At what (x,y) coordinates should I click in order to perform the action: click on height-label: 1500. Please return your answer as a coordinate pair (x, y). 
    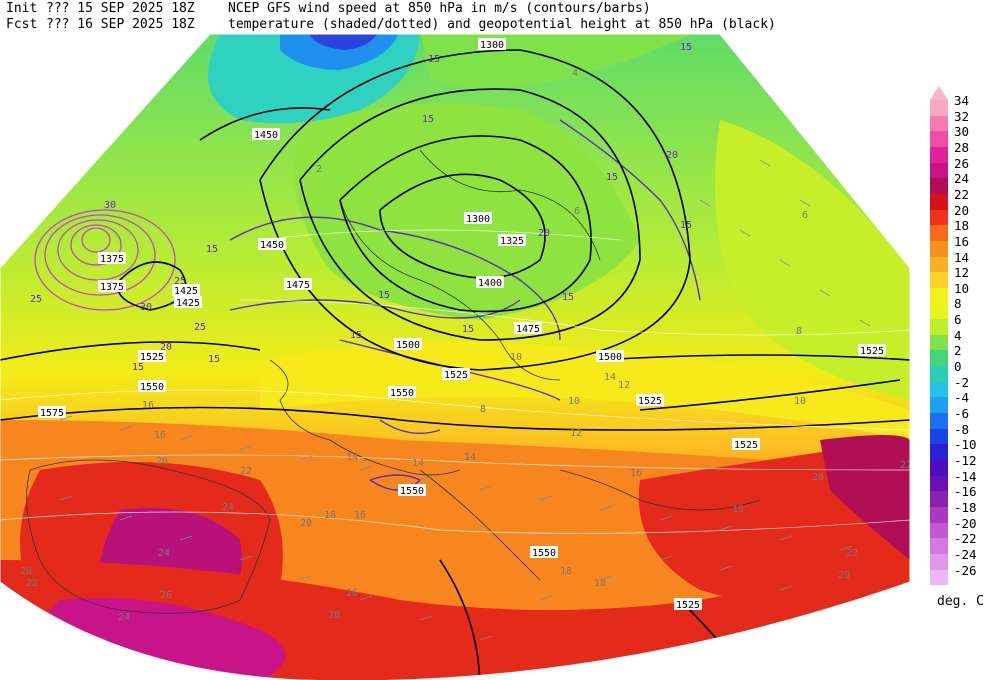
    Looking at the image, I should click on (610, 357).